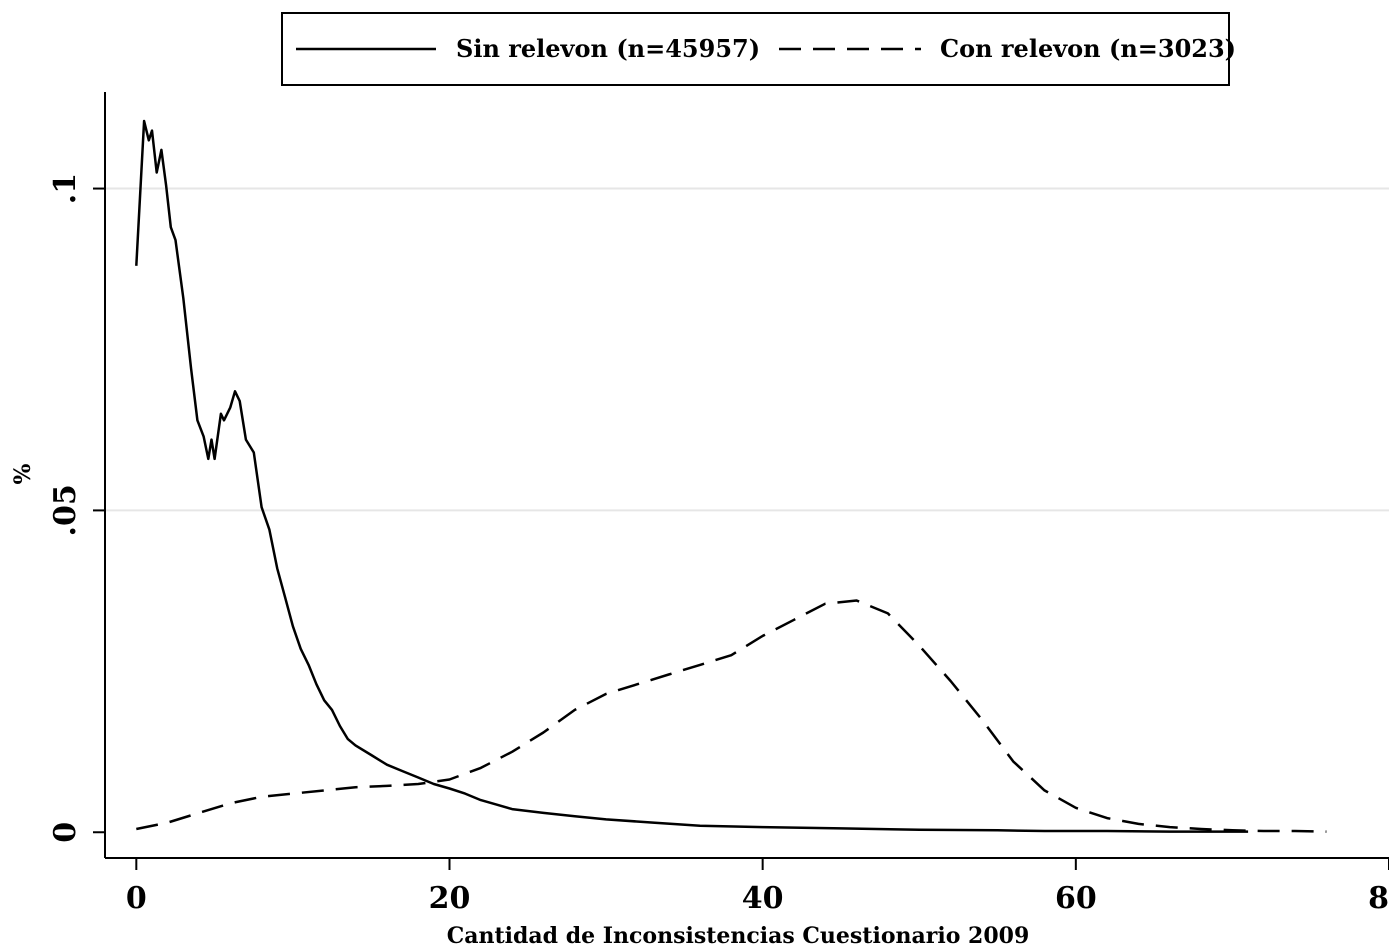 The height and width of the screenshot is (948, 1389). What do you see at coordinates (1076, 898) in the screenshot?
I see `x-tick-label: 60` at bounding box center [1076, 898].